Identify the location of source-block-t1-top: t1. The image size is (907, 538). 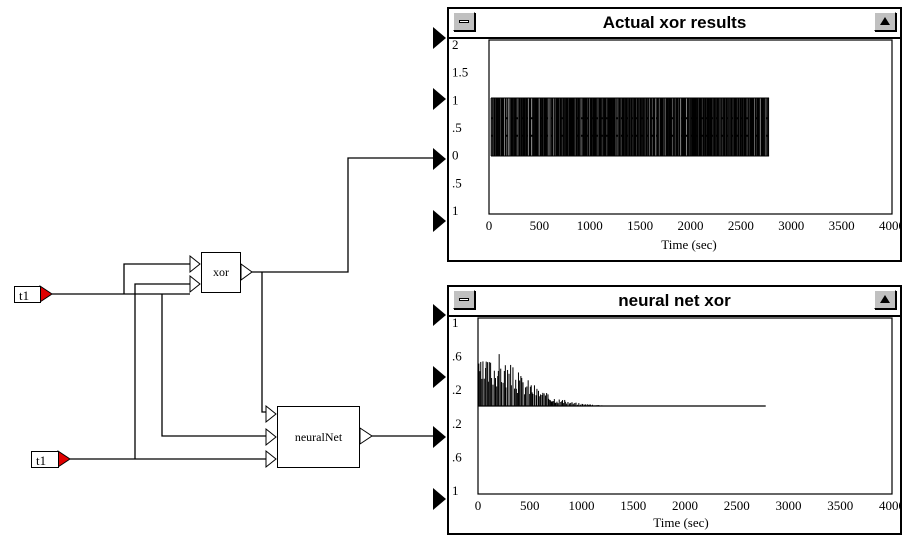
(27, 294).